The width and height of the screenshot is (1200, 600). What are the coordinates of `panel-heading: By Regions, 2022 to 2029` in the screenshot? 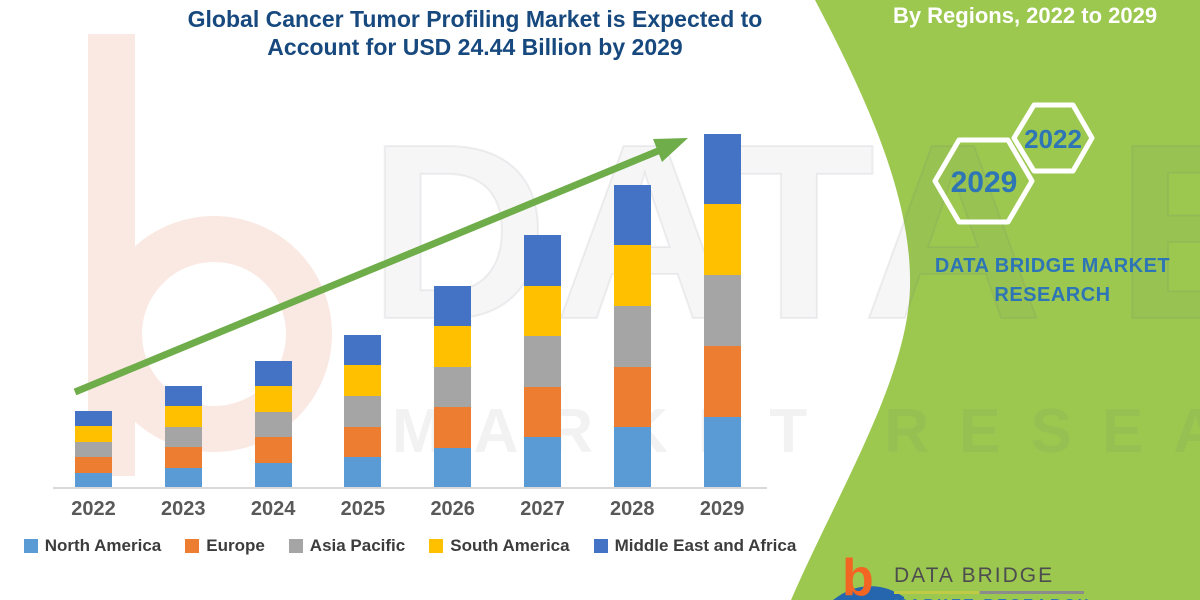 It's located at (1025, 15).